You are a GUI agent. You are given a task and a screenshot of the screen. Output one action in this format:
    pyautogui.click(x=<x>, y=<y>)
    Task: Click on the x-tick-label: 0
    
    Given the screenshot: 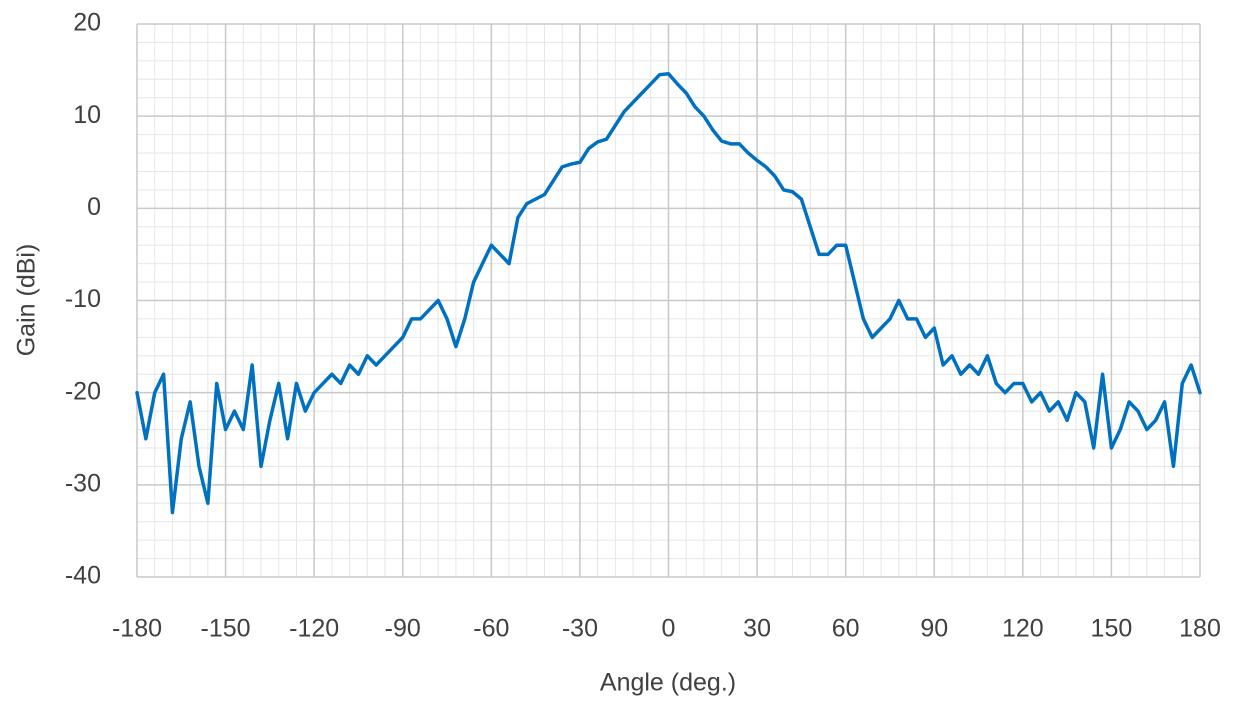 What is the action you would take?
    pyautogui.click(x=669, y=629)
    